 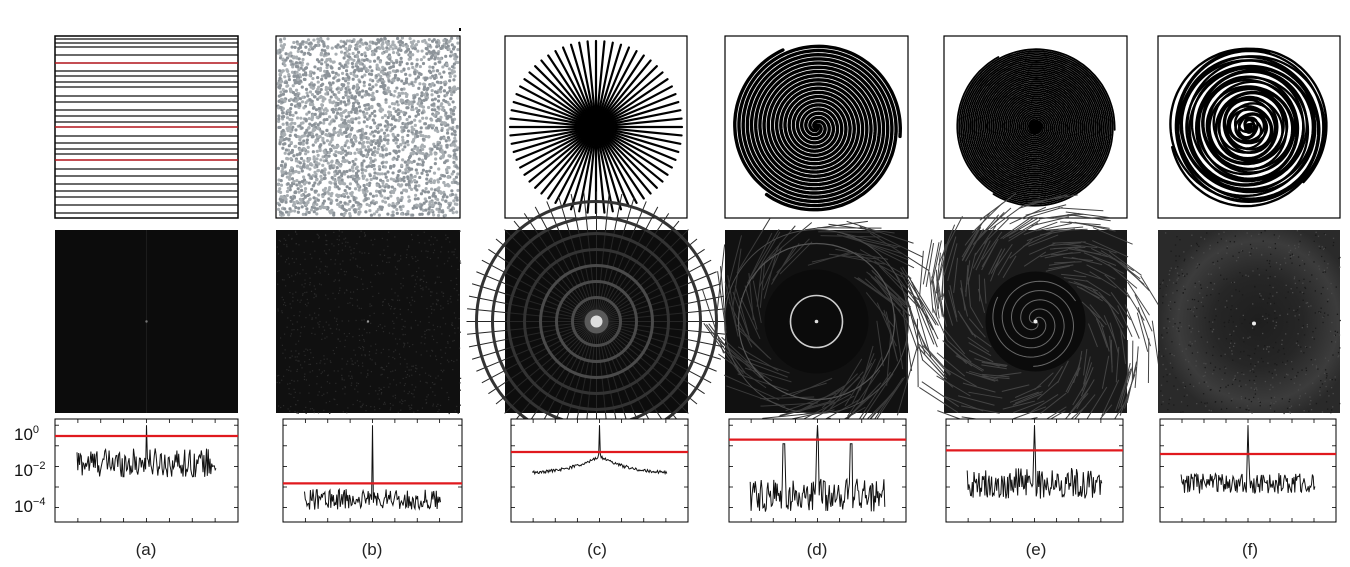 I want to click on spectrum-ray, so click(x=571, y=261).